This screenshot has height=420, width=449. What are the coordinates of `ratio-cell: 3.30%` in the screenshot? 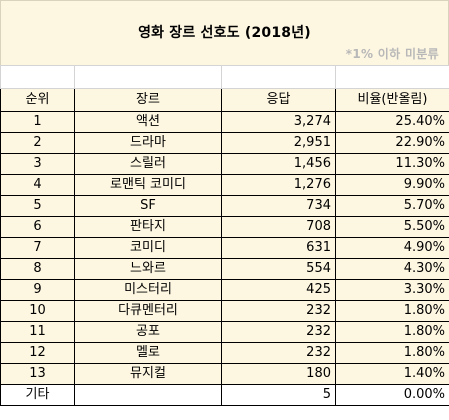 It's located at (392, 290).